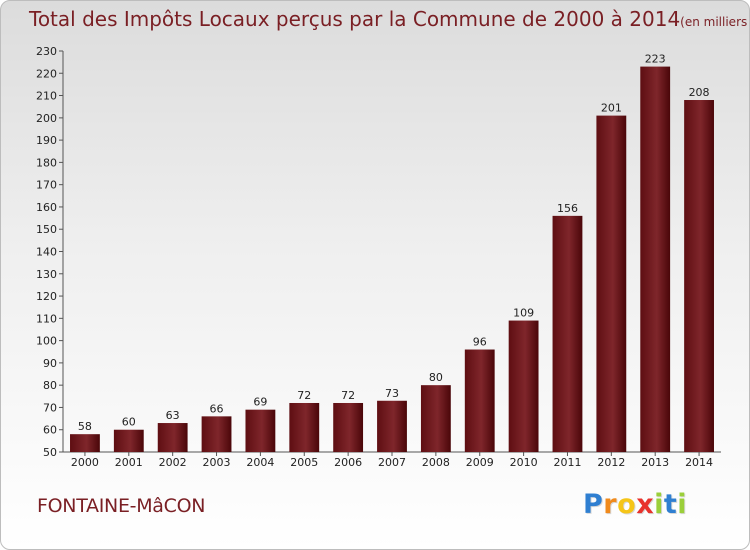  Describe the element at coordinates (480, 462) in the screenshot. I see `x-tick-label: 2009` at that location.